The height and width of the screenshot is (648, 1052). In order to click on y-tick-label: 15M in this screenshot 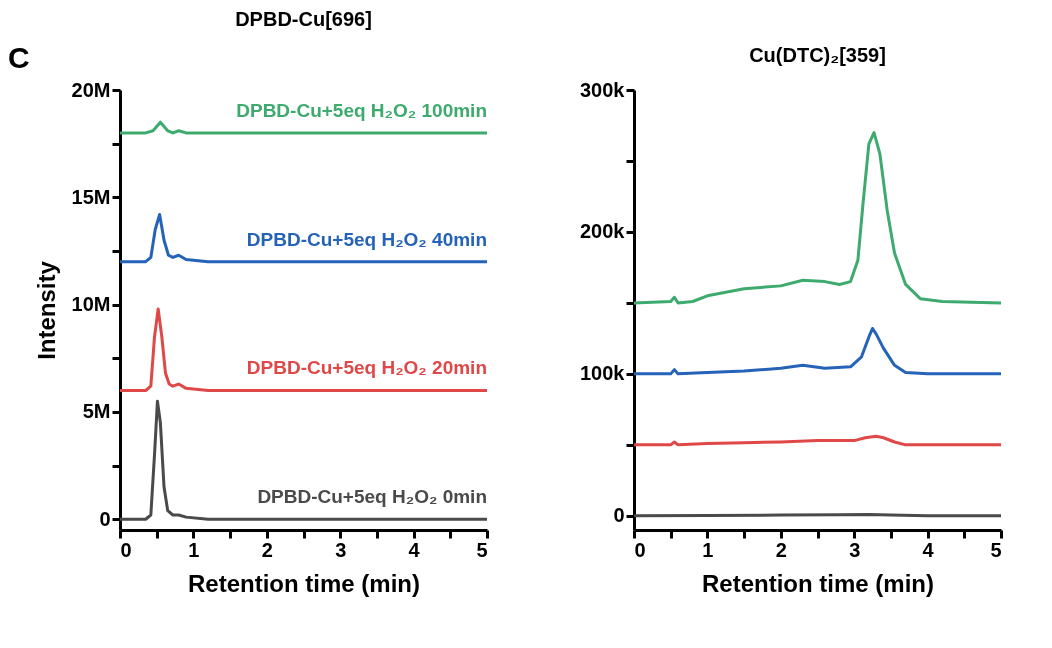, I will do `click(91, 196)`.